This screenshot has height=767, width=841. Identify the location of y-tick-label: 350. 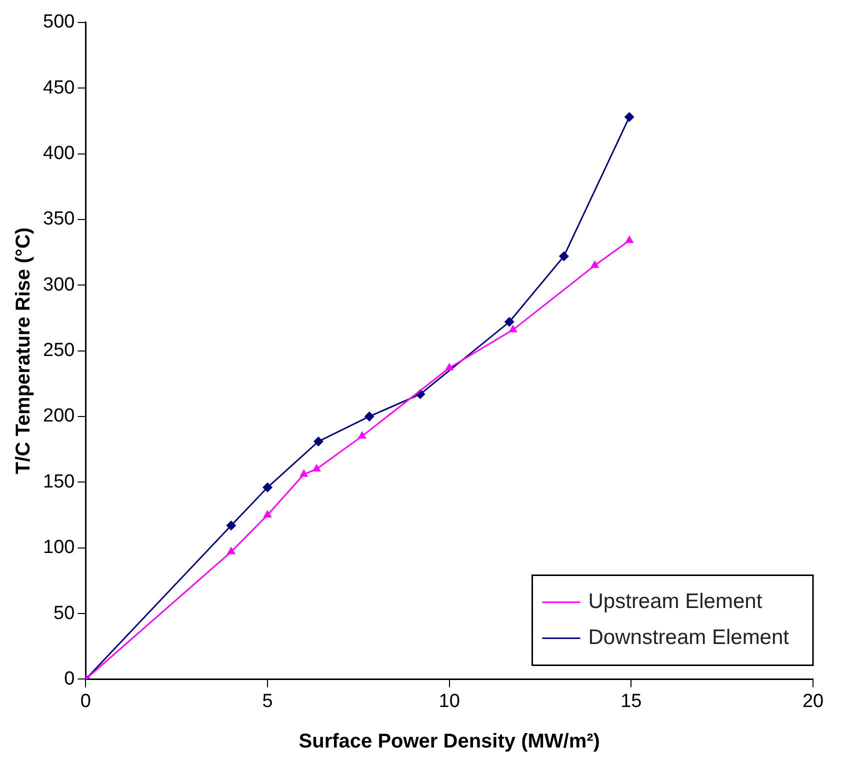
(59, 219).